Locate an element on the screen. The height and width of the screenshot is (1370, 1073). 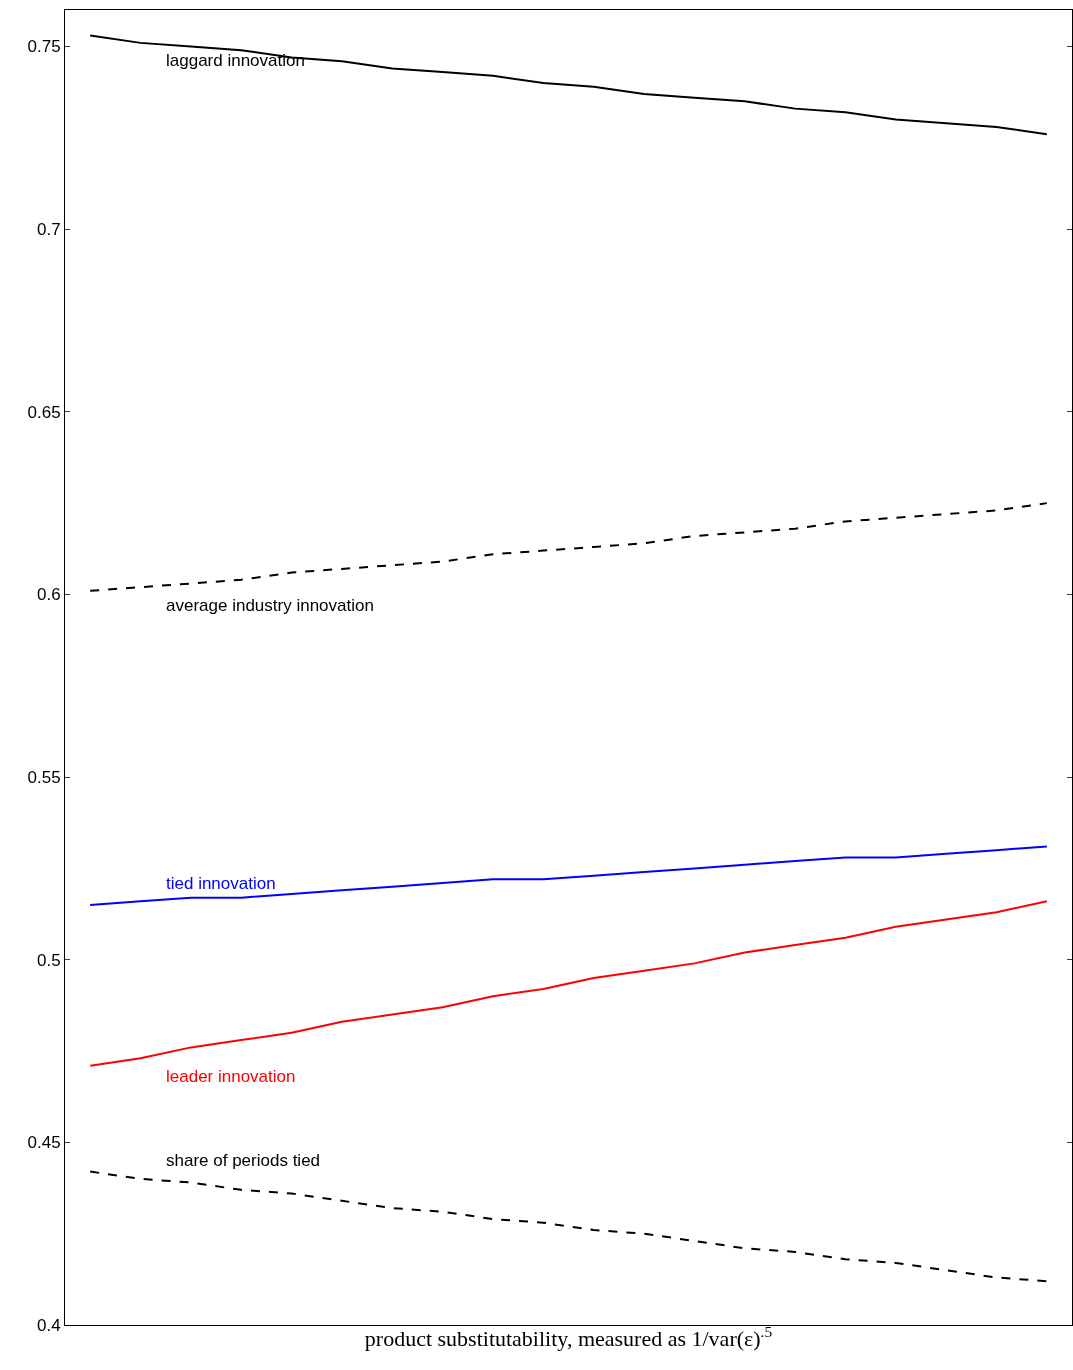
series-label: tied innovation is located at coordinates (221, 883).